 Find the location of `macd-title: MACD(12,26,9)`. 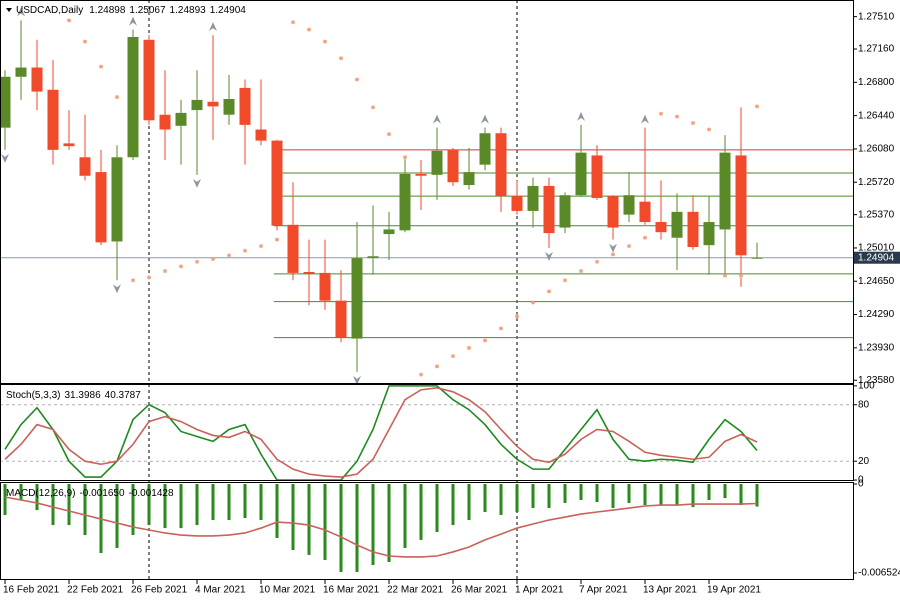

macd-title: MACD(12,26,9) is located at coordinates (40, 493).